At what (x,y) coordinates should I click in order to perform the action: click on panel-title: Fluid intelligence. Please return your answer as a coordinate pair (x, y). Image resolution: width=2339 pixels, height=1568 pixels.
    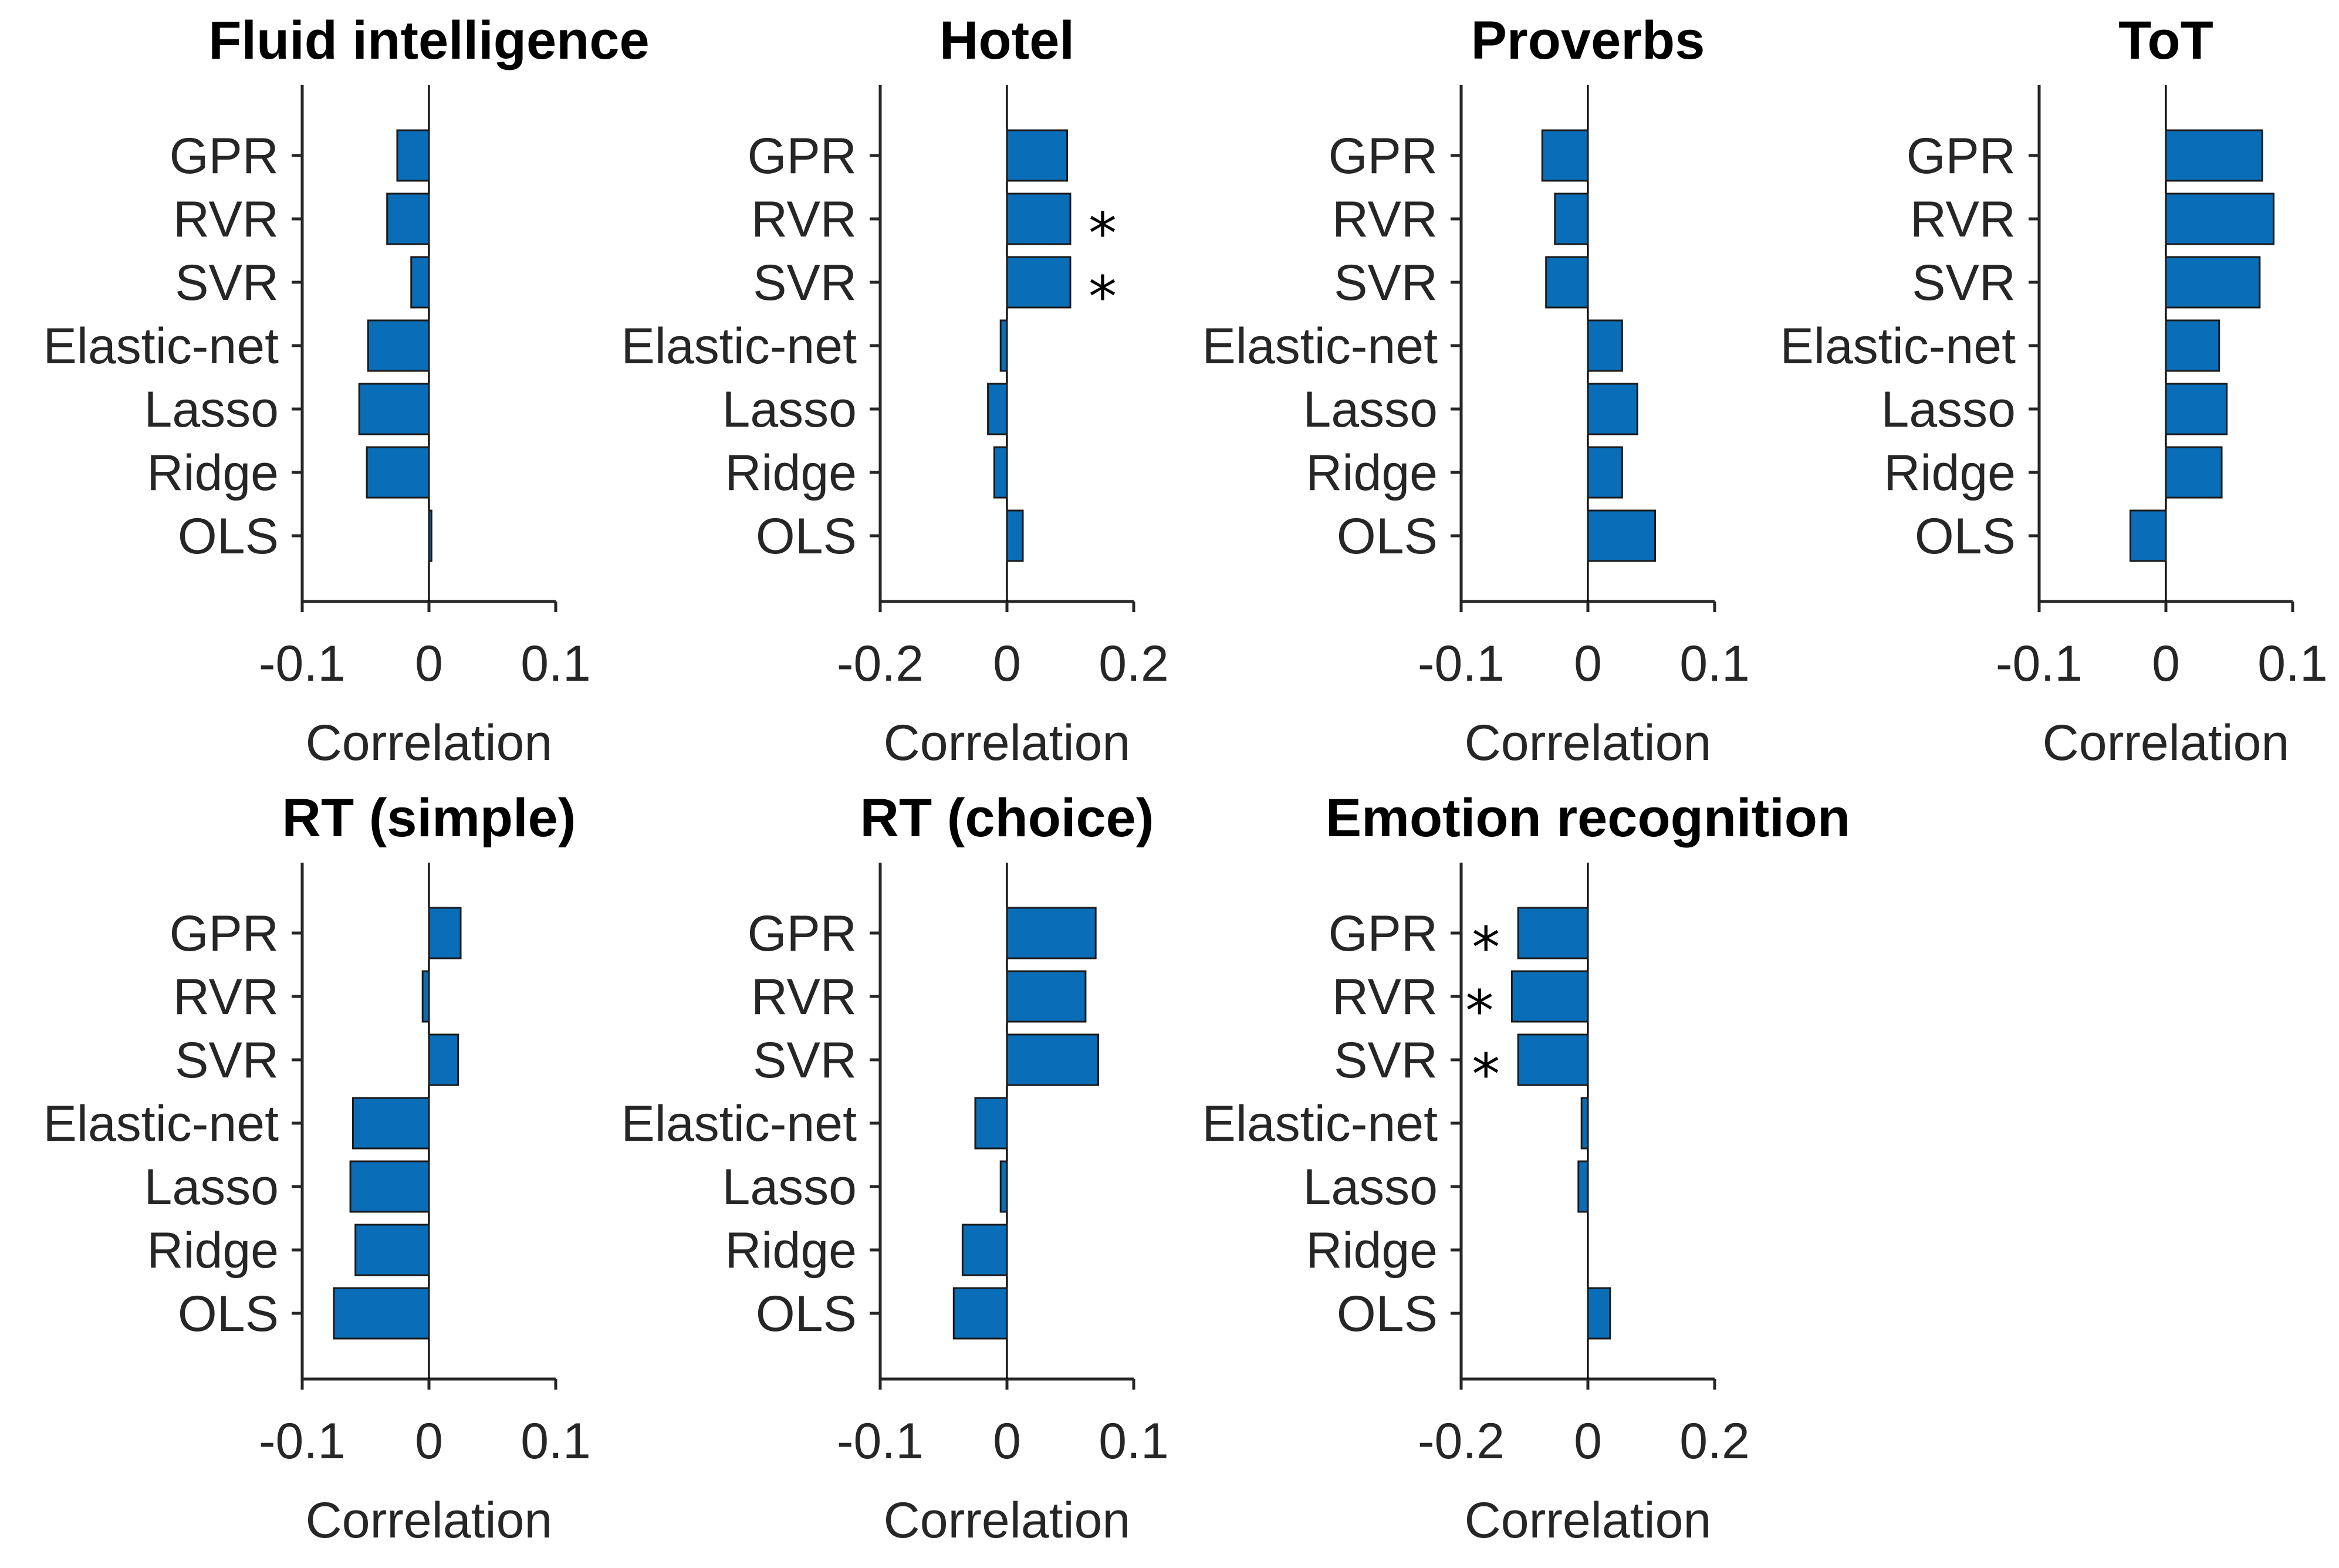
    Looking at the image, I should click on (428, 40).